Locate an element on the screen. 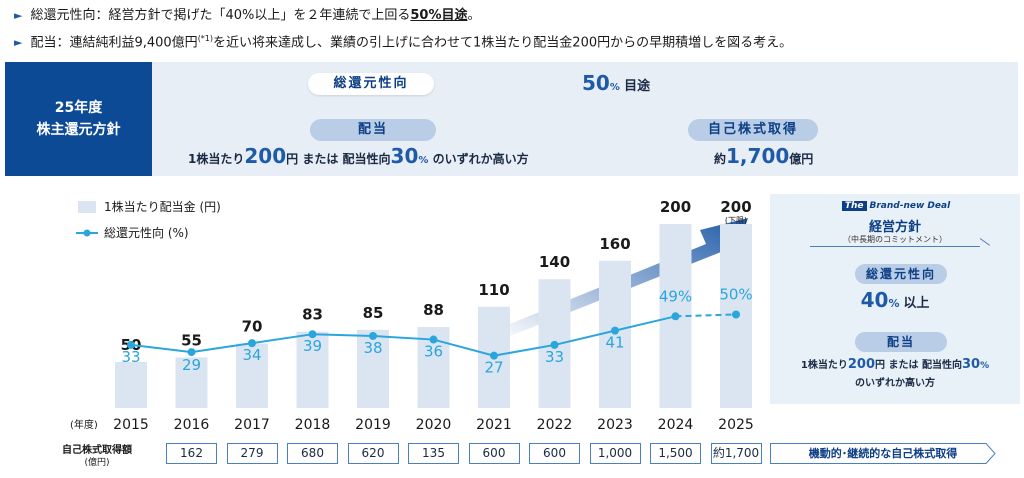 This screenshot has height=478, width=1024. legend-bar-label: 1株当たり配当金 (円) is located at coordinates (162, 206).